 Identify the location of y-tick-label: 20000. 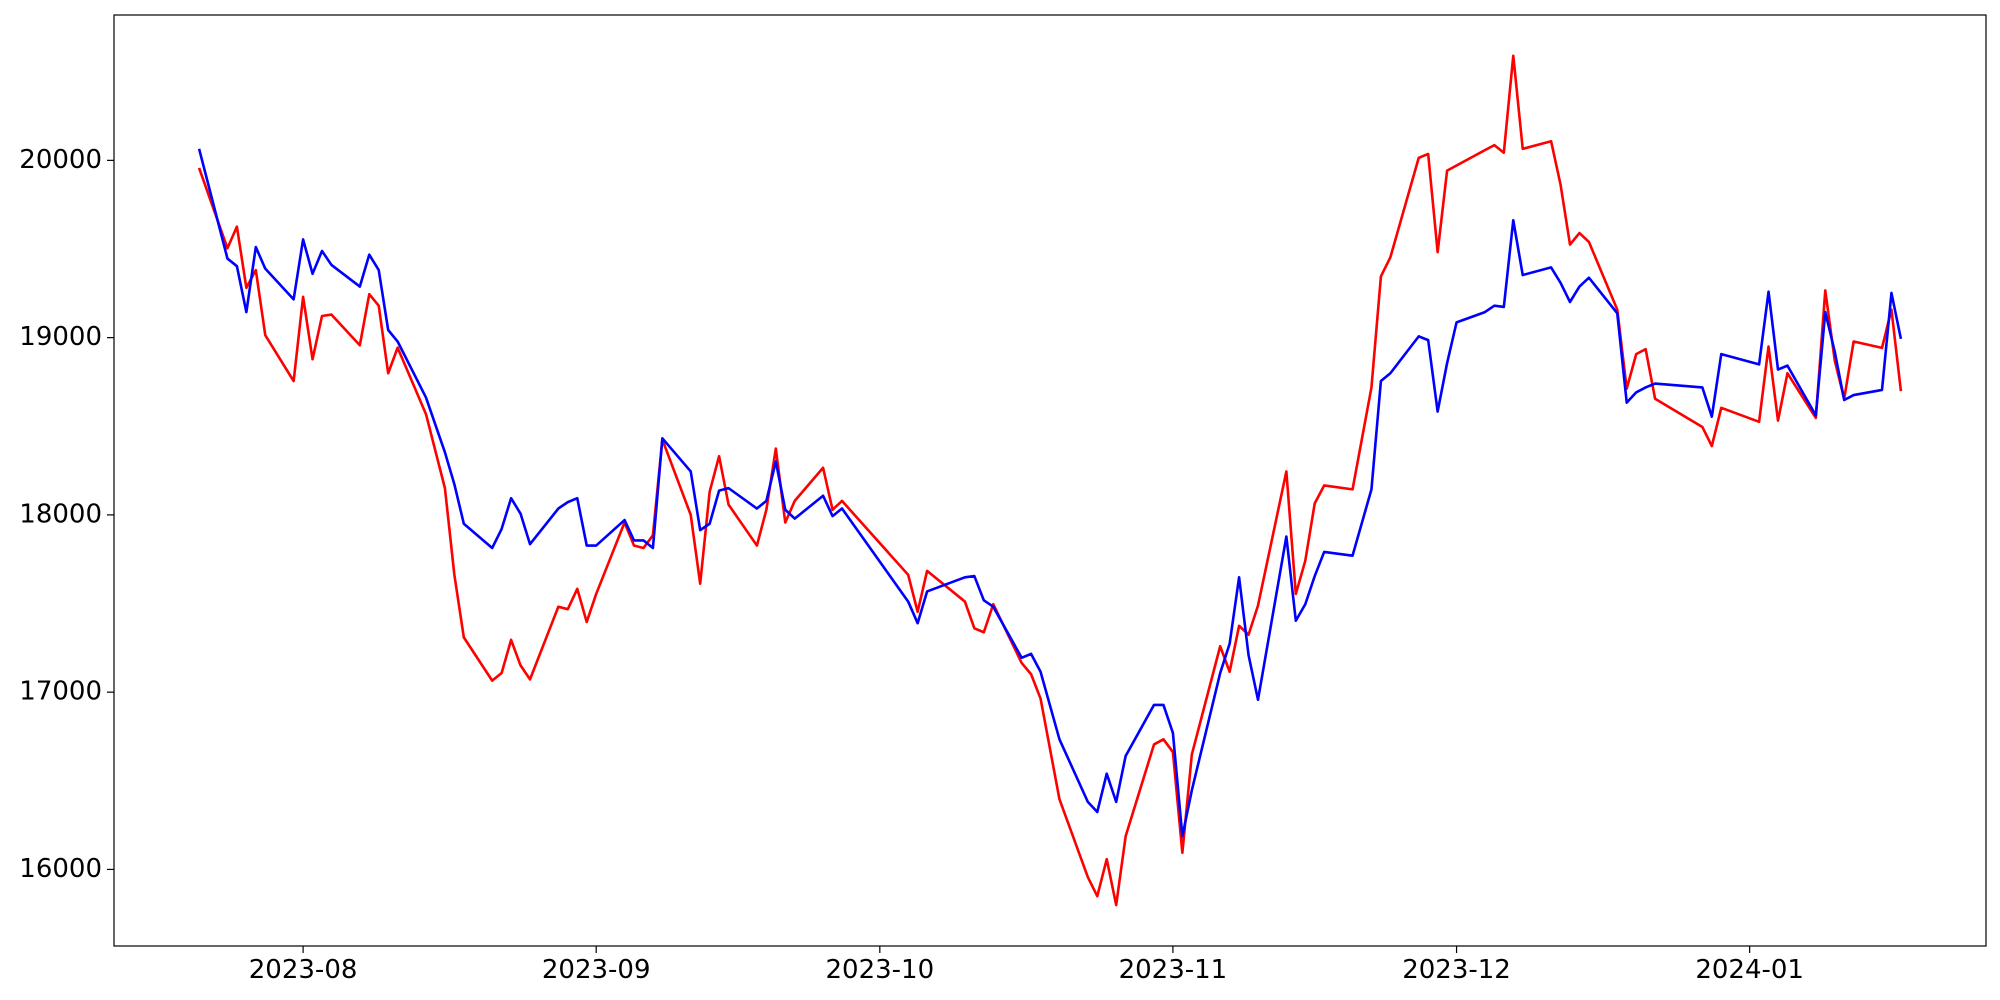
(60, 160).